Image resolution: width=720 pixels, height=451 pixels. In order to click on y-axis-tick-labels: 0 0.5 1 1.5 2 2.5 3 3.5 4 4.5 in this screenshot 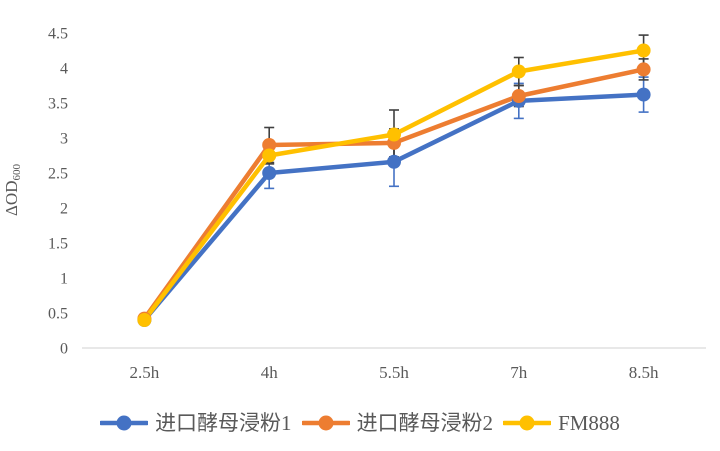, I will do `click(58, 192)`.